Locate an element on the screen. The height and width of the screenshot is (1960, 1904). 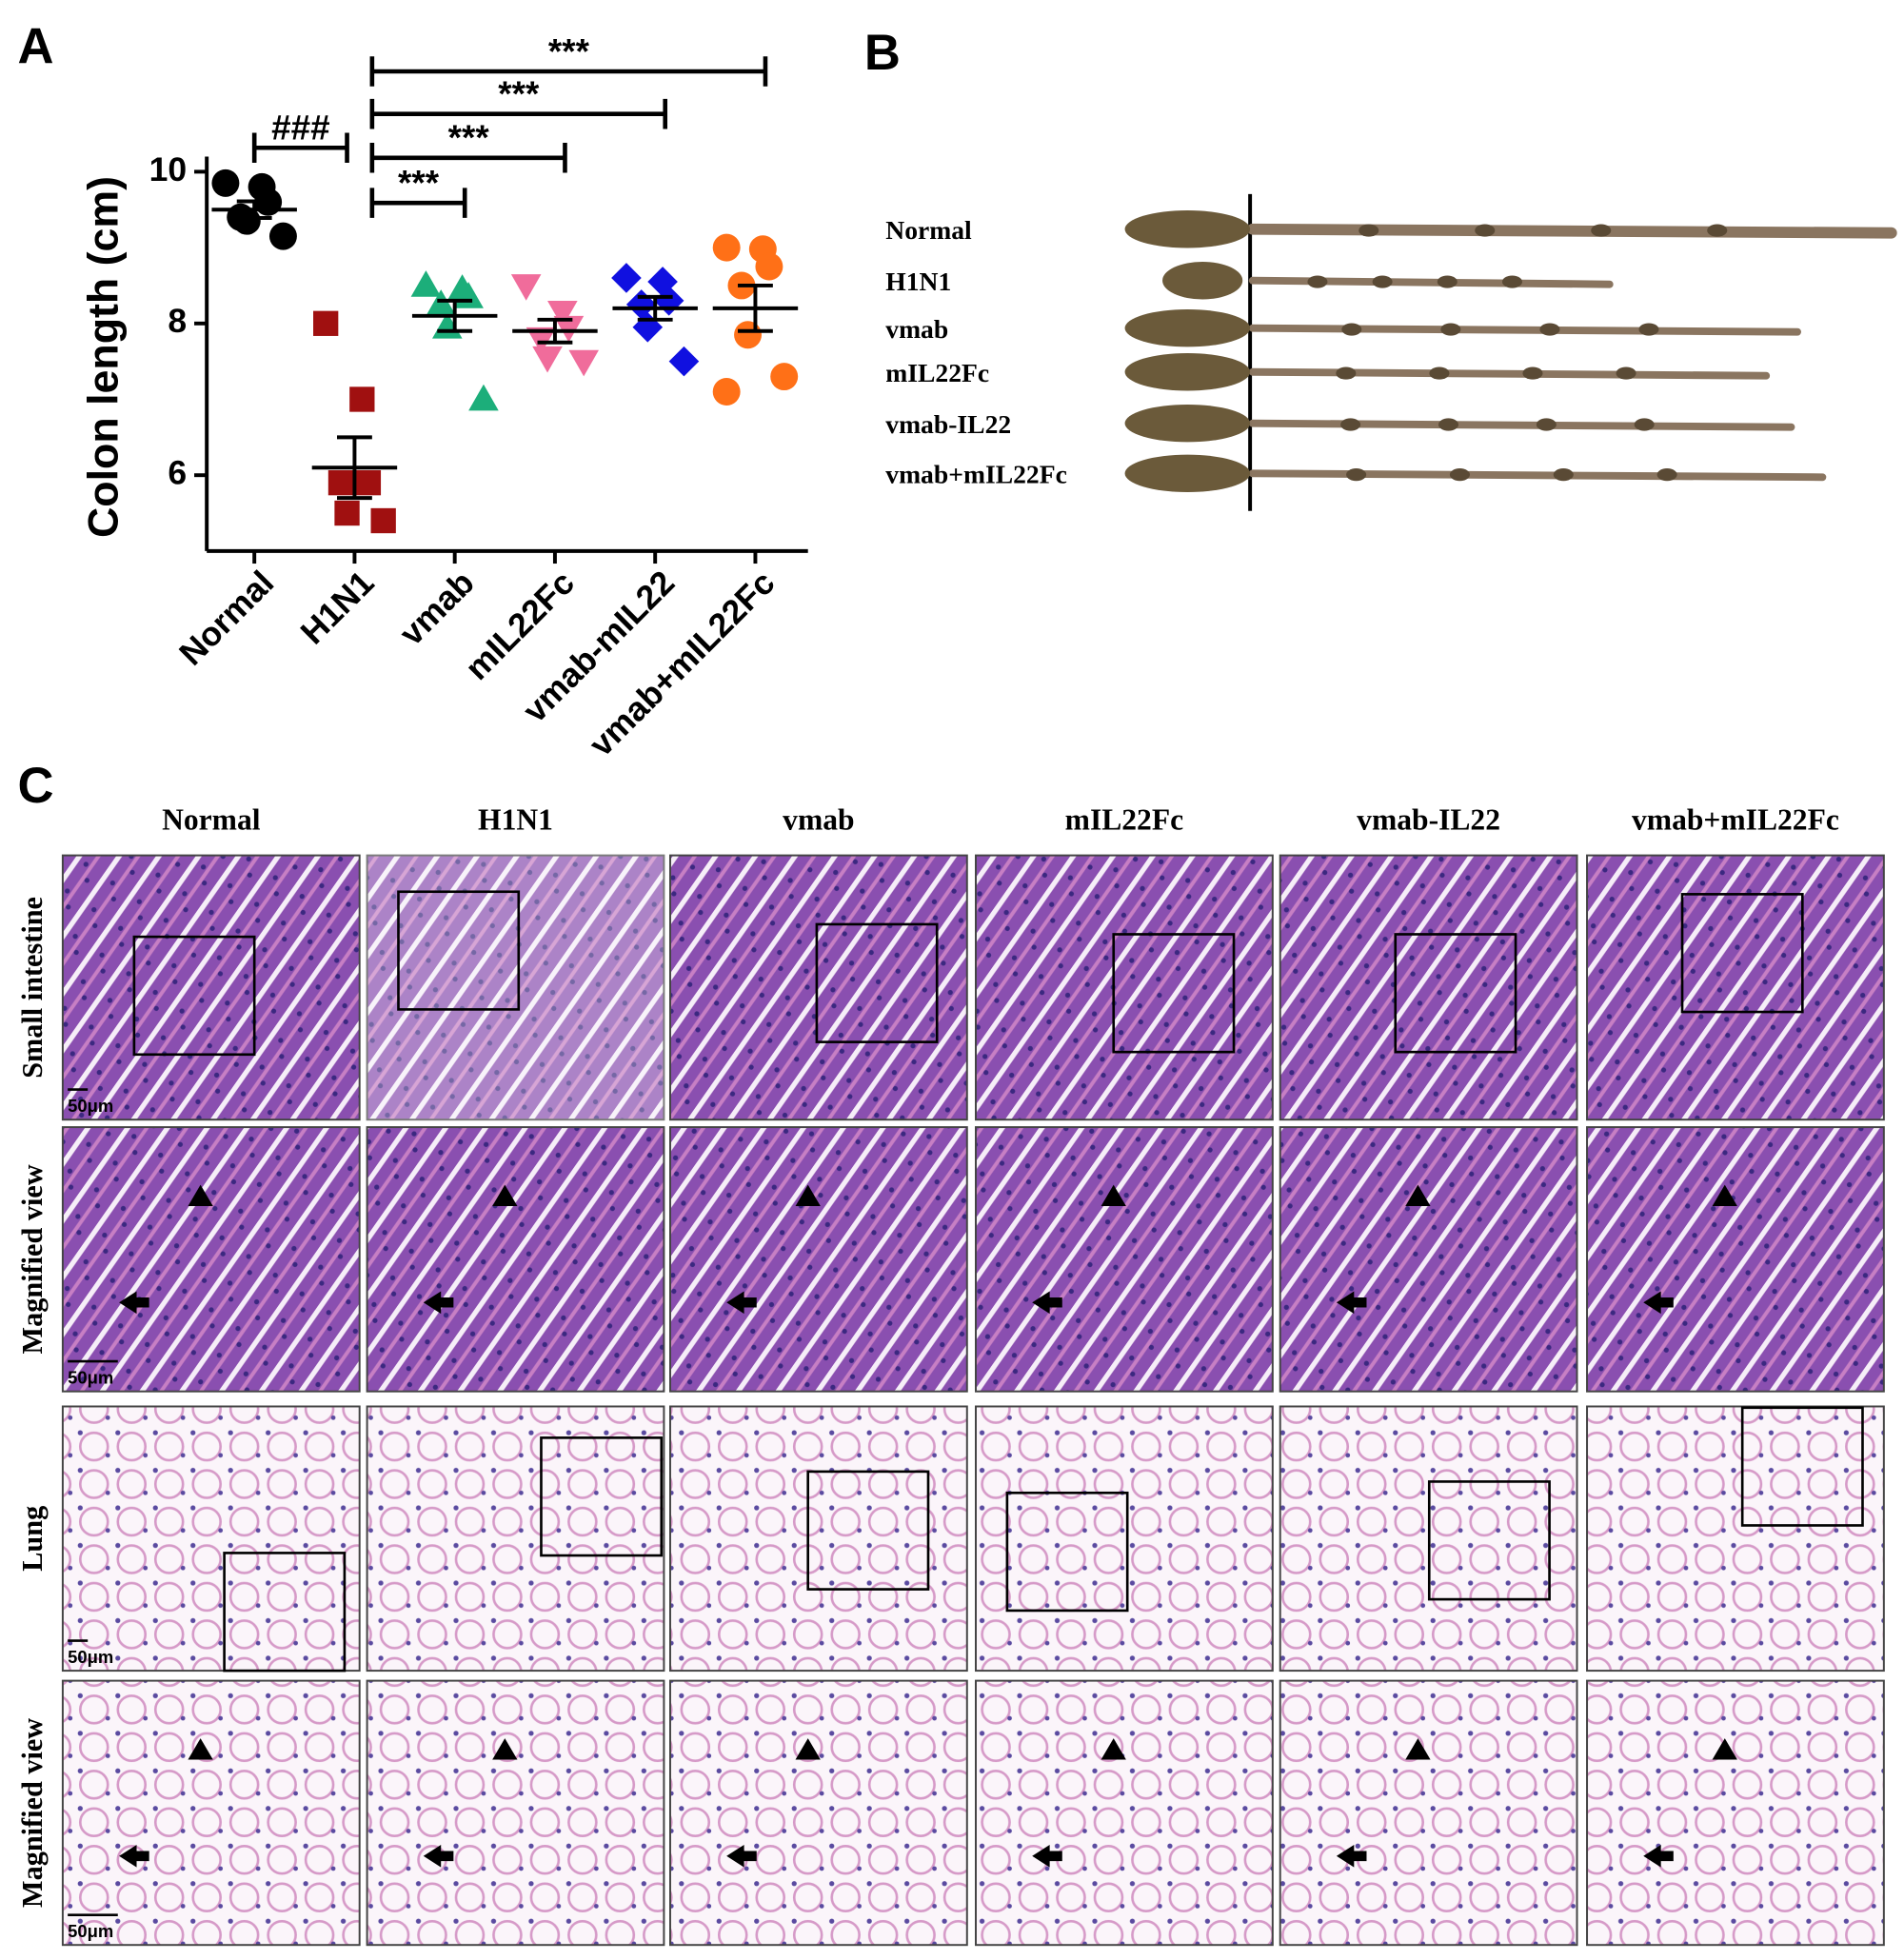
column-header: vmab+mIL22Fc is located at coordinates (1735, 820).